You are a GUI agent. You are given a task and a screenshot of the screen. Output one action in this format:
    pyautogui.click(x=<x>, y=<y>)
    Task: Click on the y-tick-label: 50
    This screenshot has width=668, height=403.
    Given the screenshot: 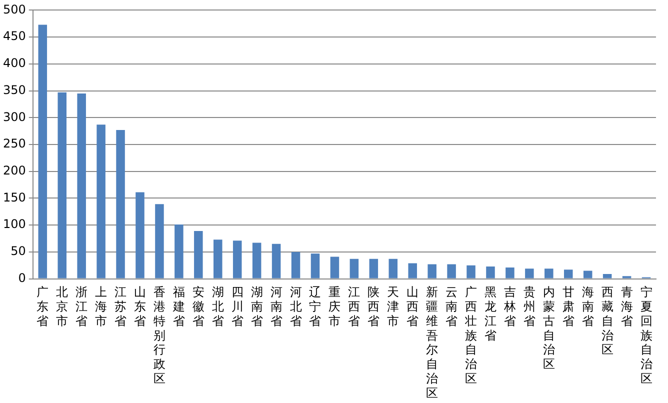 What is the action you would take?
    pyautogui.click(x=18, y=251)
    